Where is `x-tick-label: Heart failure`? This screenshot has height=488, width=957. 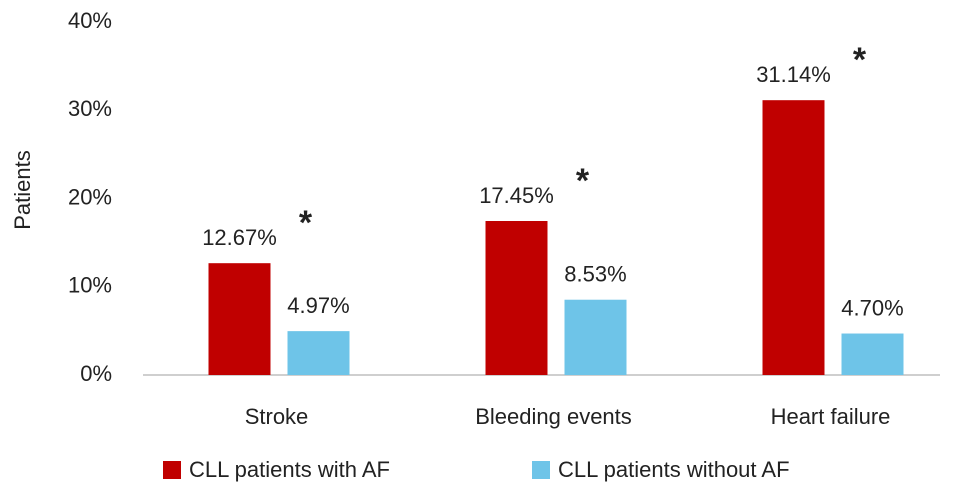 x-tick-label: Heart failure is located at coordinates (831, 416).